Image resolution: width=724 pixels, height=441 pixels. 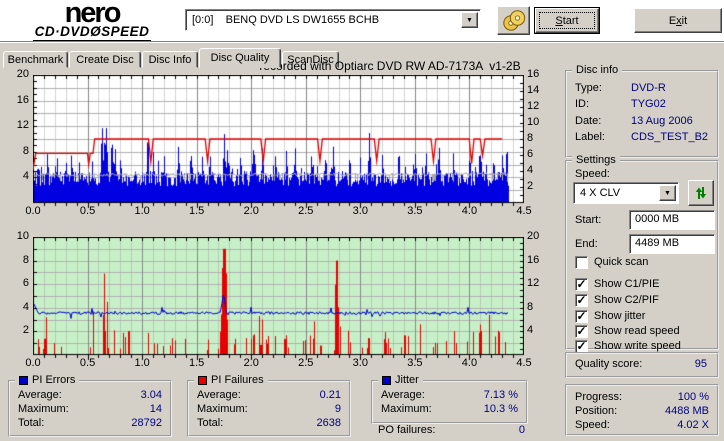 I want to click on disc-icon: Ø, so click(x=96, y=31).